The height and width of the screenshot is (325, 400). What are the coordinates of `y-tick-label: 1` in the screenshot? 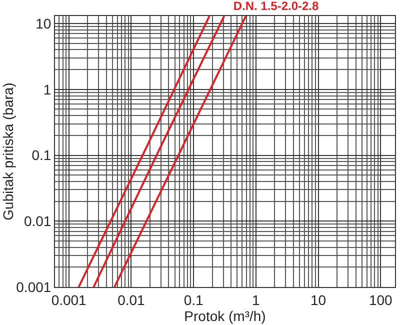 It's located at (47, 89).